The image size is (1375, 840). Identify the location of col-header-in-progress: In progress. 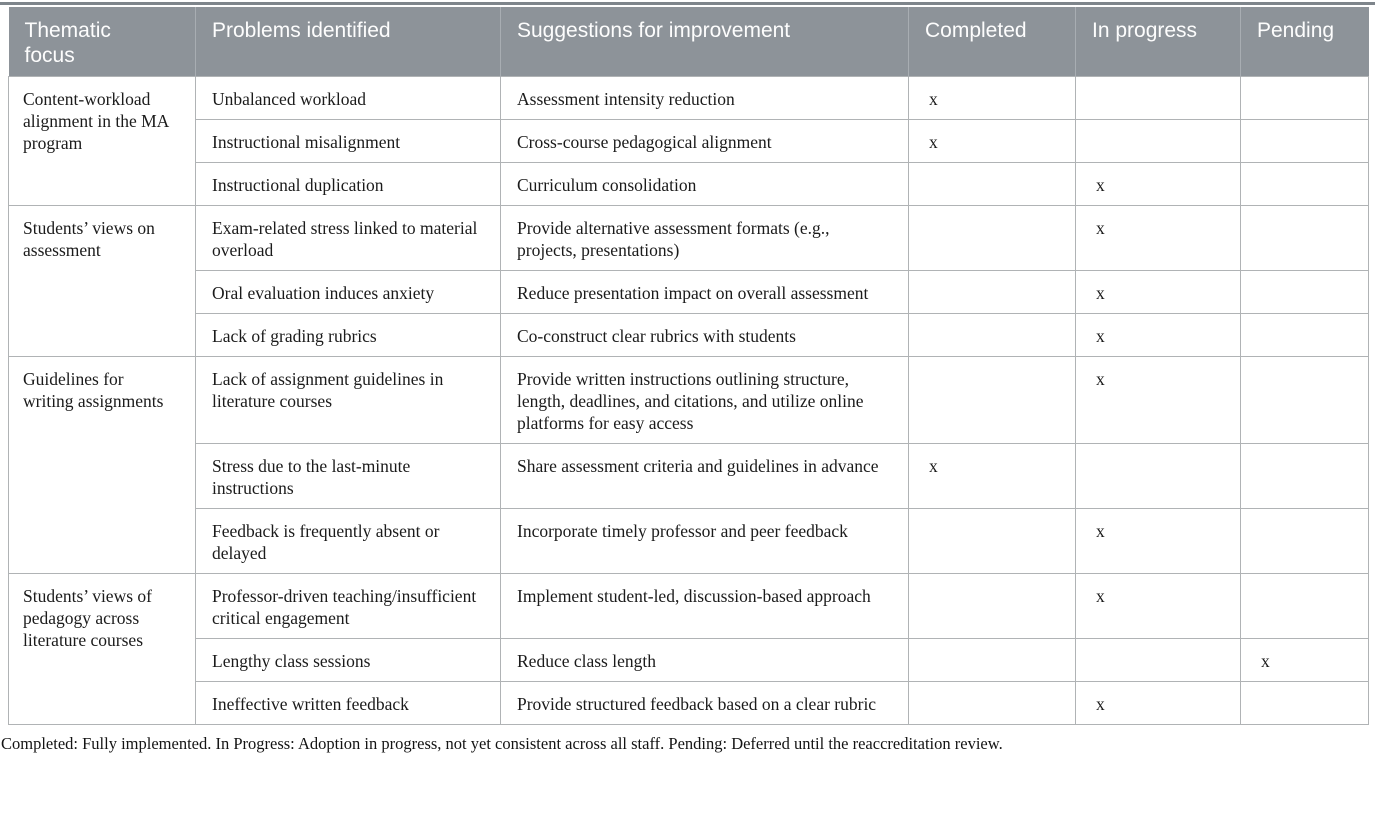
(1158, 42).